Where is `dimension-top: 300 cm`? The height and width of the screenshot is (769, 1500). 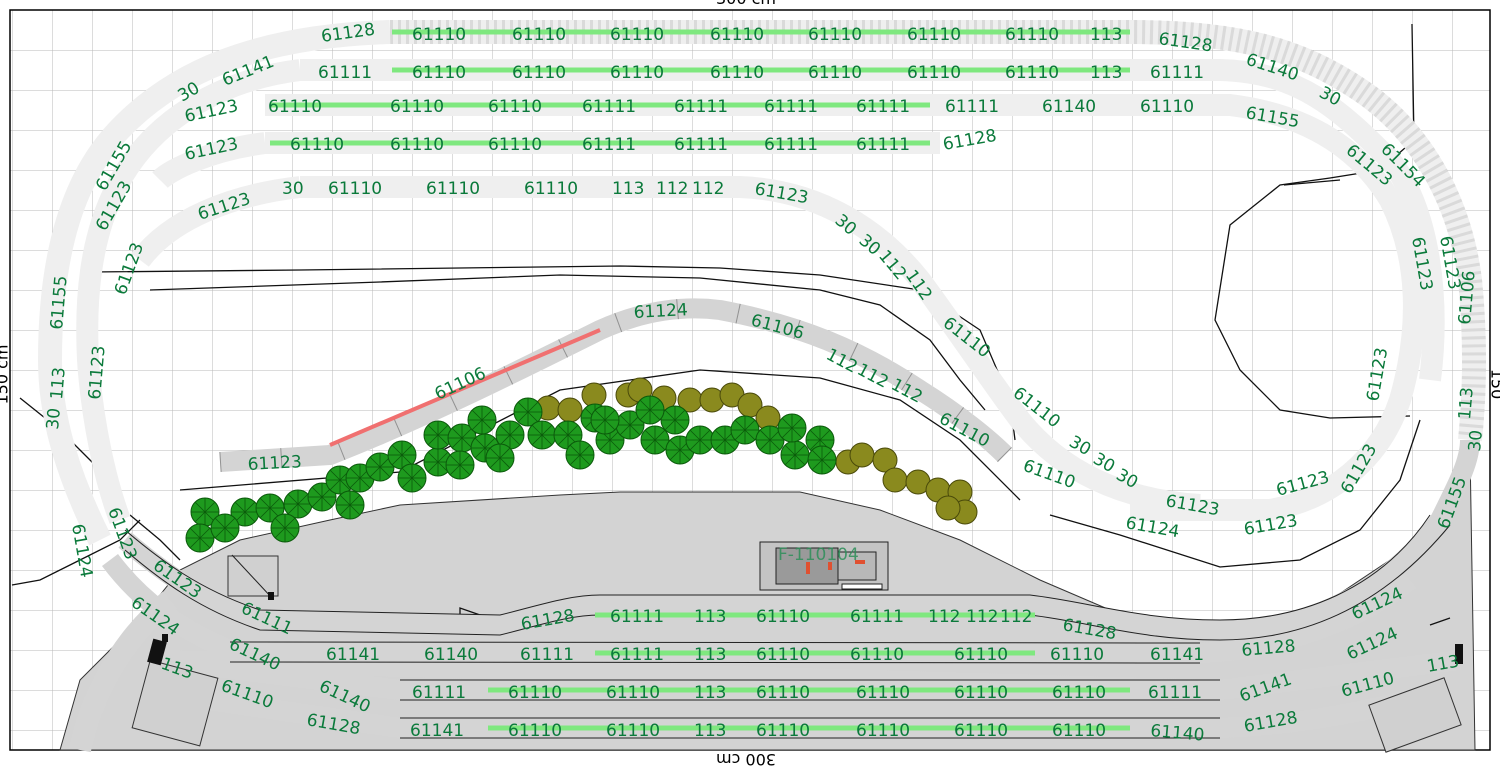
dimension-top: 300 cm is located at coordinates (746, 4).